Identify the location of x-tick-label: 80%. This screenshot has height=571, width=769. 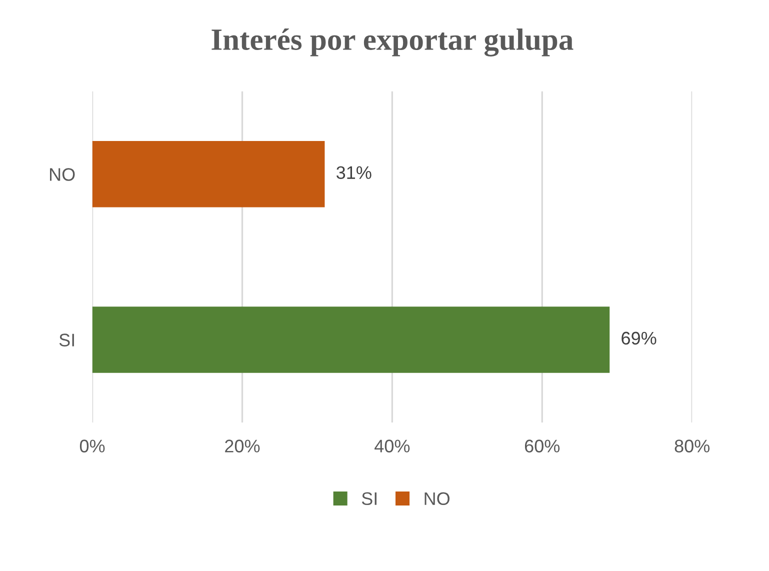
(692, 446).